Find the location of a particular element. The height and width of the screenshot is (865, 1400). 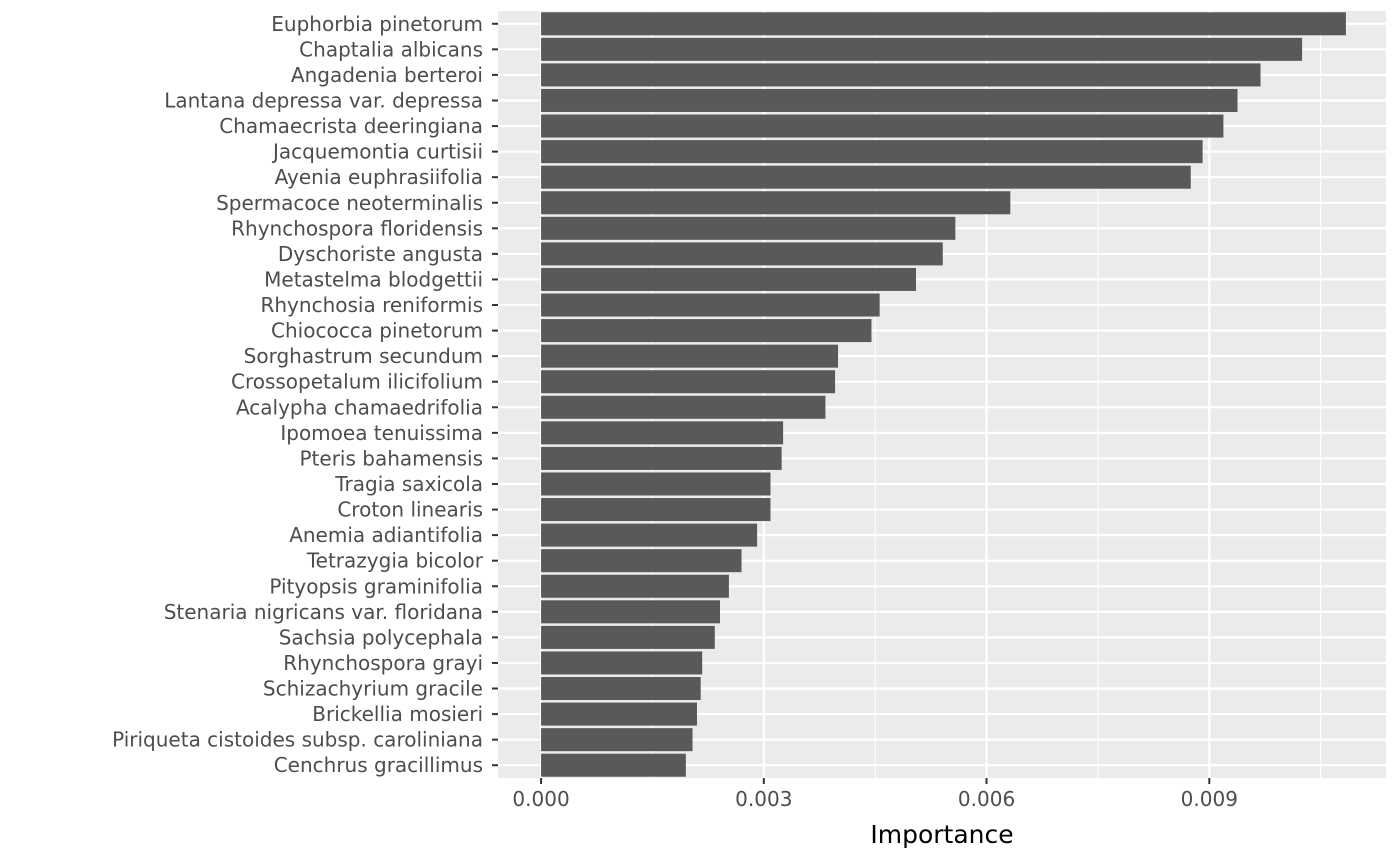

y-tick-label: Sachsia polycephala is located at coordinates (381, 637).